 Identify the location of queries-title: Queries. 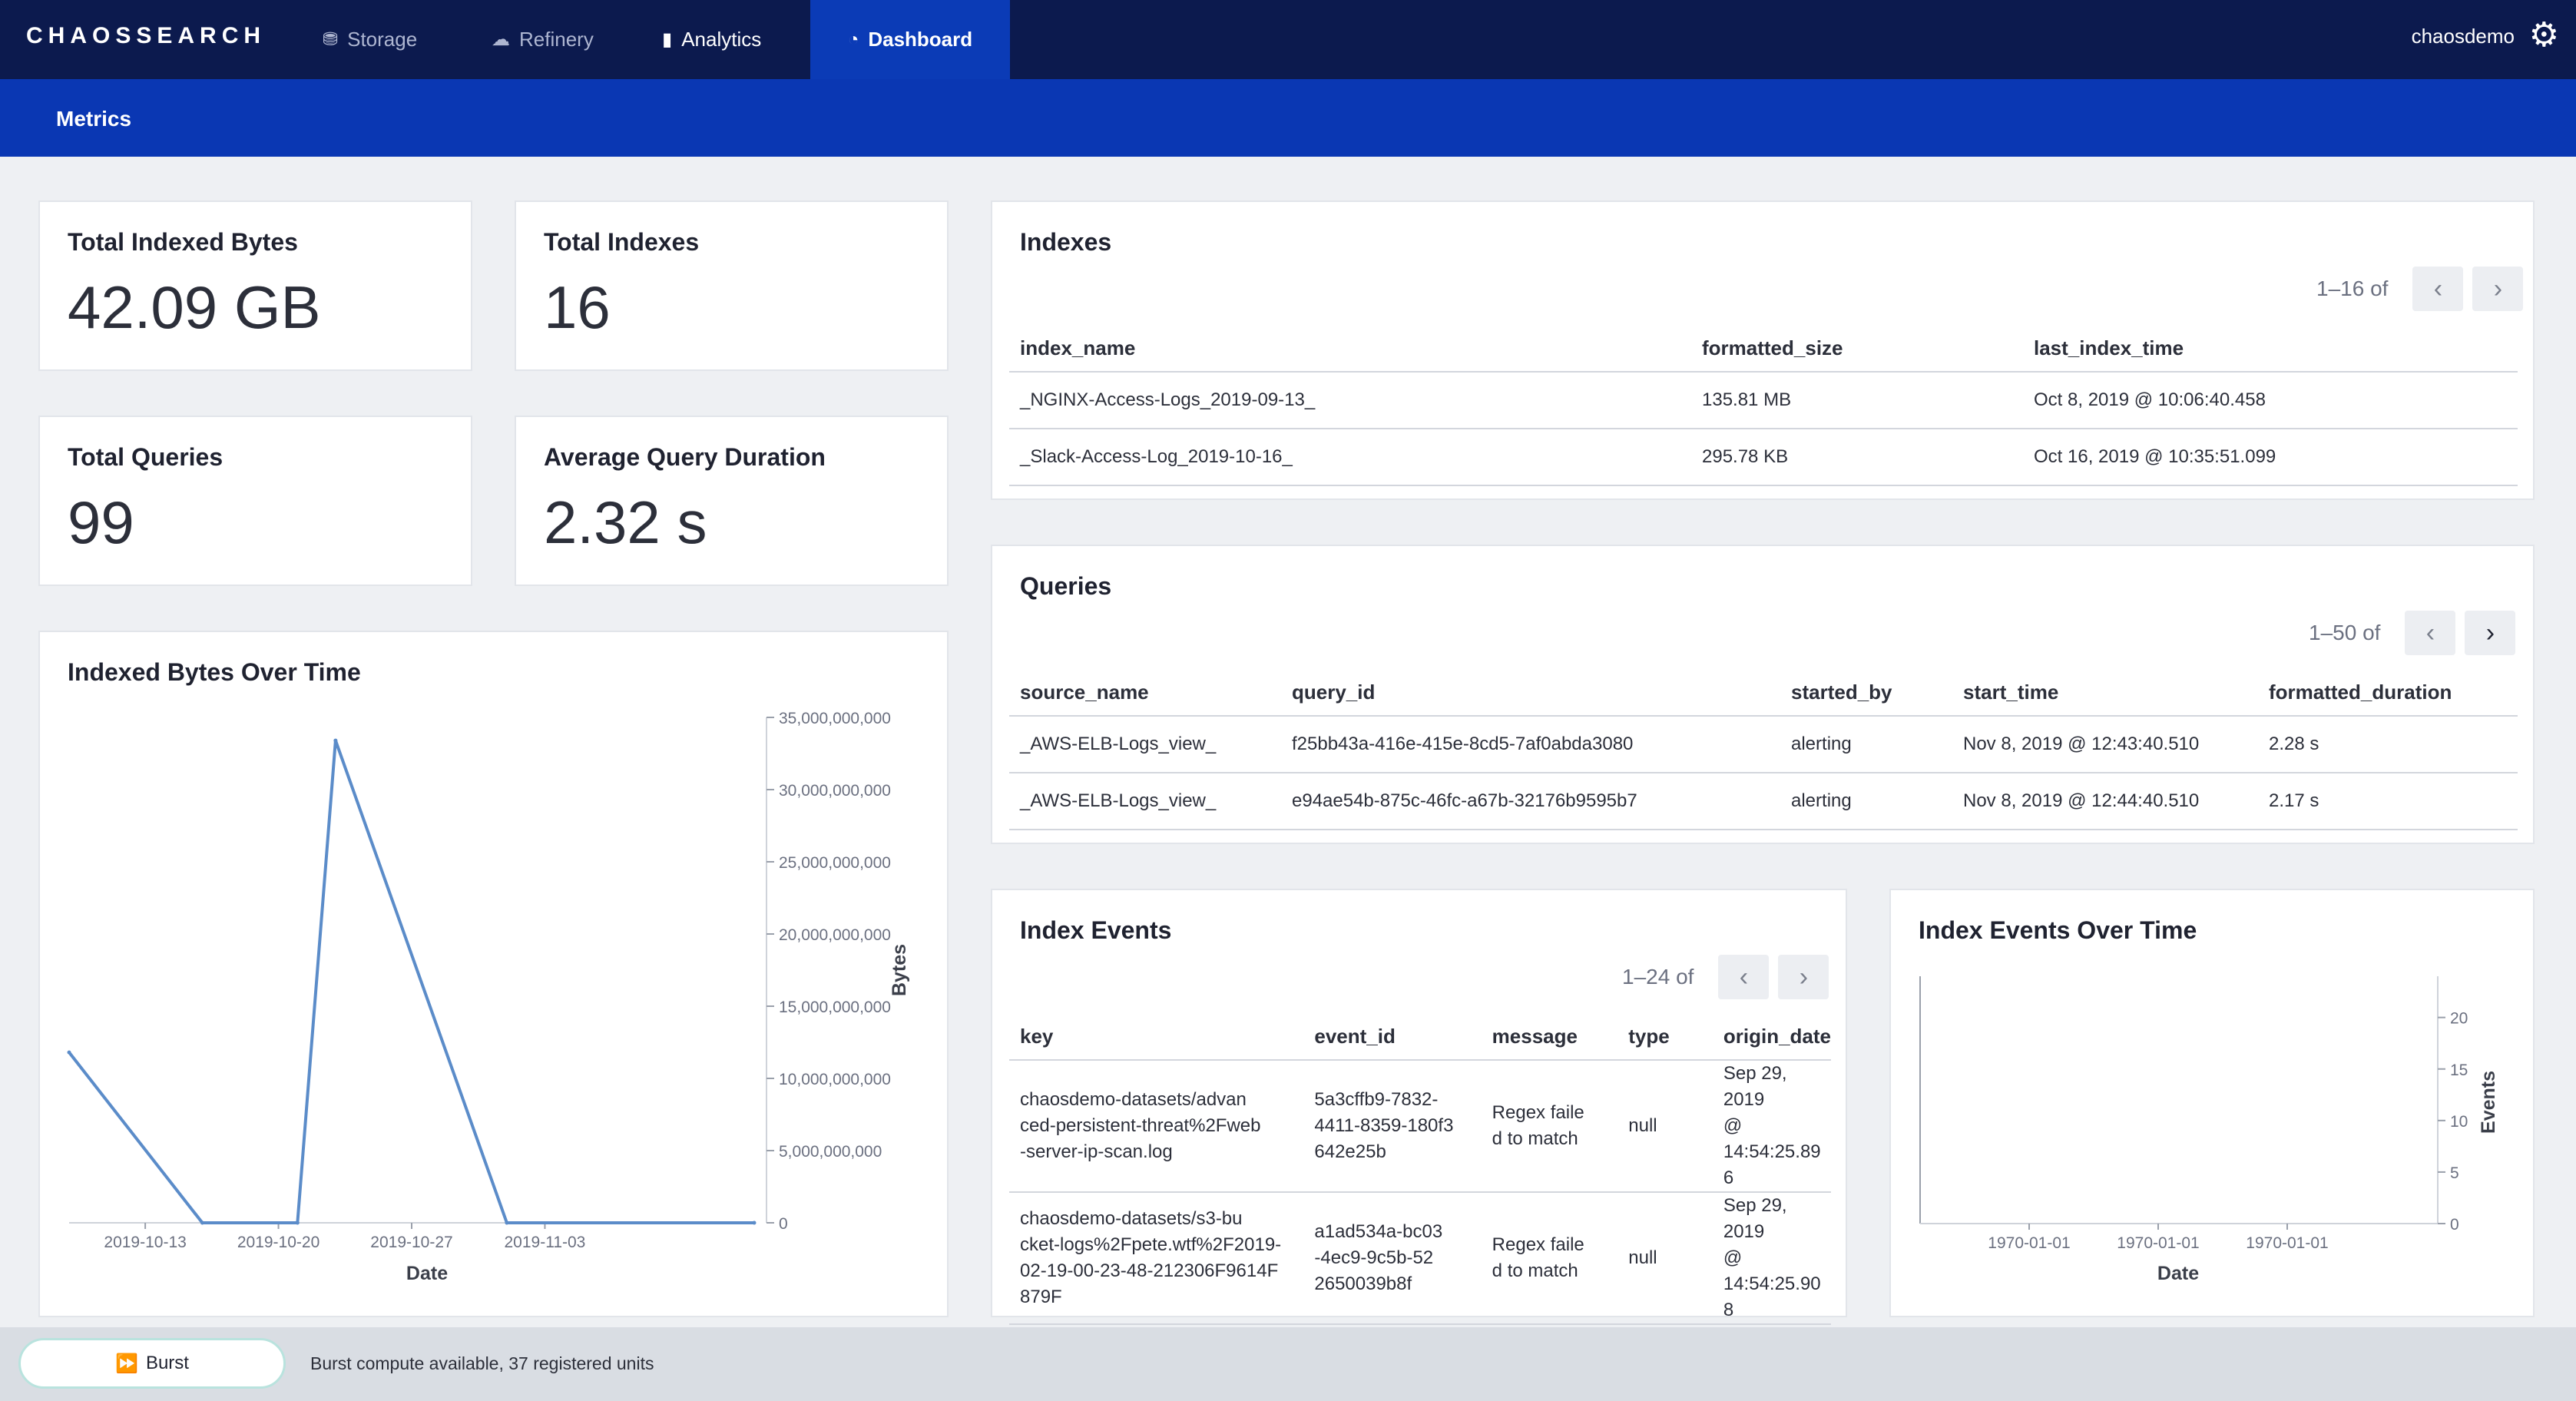
(1066, 586).